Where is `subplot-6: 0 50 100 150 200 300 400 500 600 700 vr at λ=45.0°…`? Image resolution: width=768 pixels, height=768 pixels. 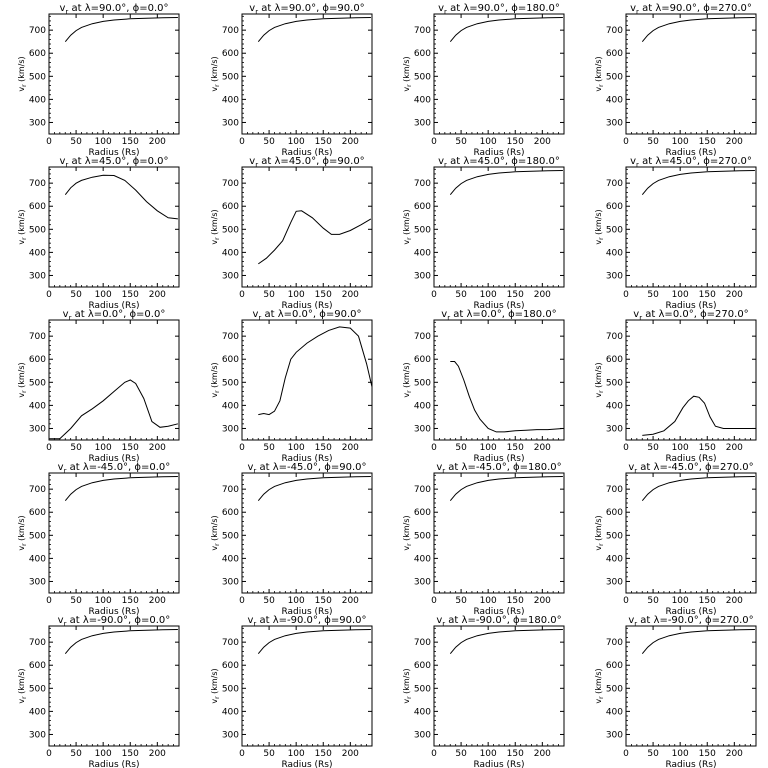 subplot-6: 0 50 100 150 200 300 400 500 600 700 vr at λ=45.0°… is located at coordinates (483, 233).